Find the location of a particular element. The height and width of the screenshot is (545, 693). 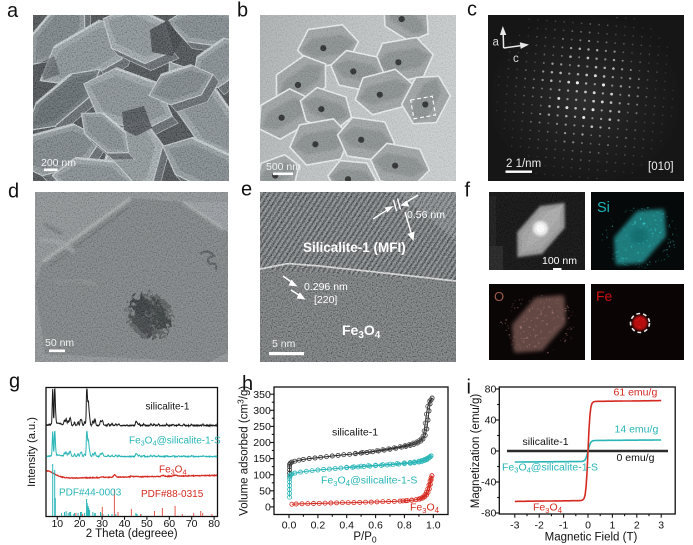

svg-text: 250 is located at coordinates (262, 427).